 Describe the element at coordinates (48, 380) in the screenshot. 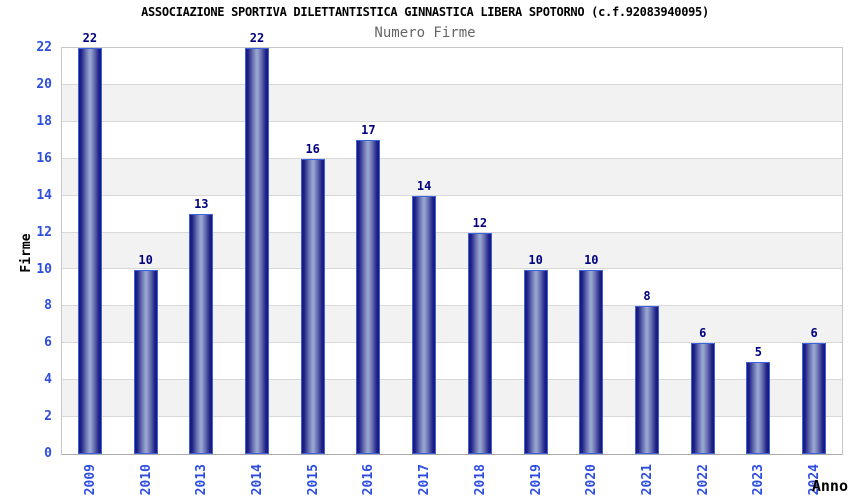

I see `y-tick-label: 4` at that location.